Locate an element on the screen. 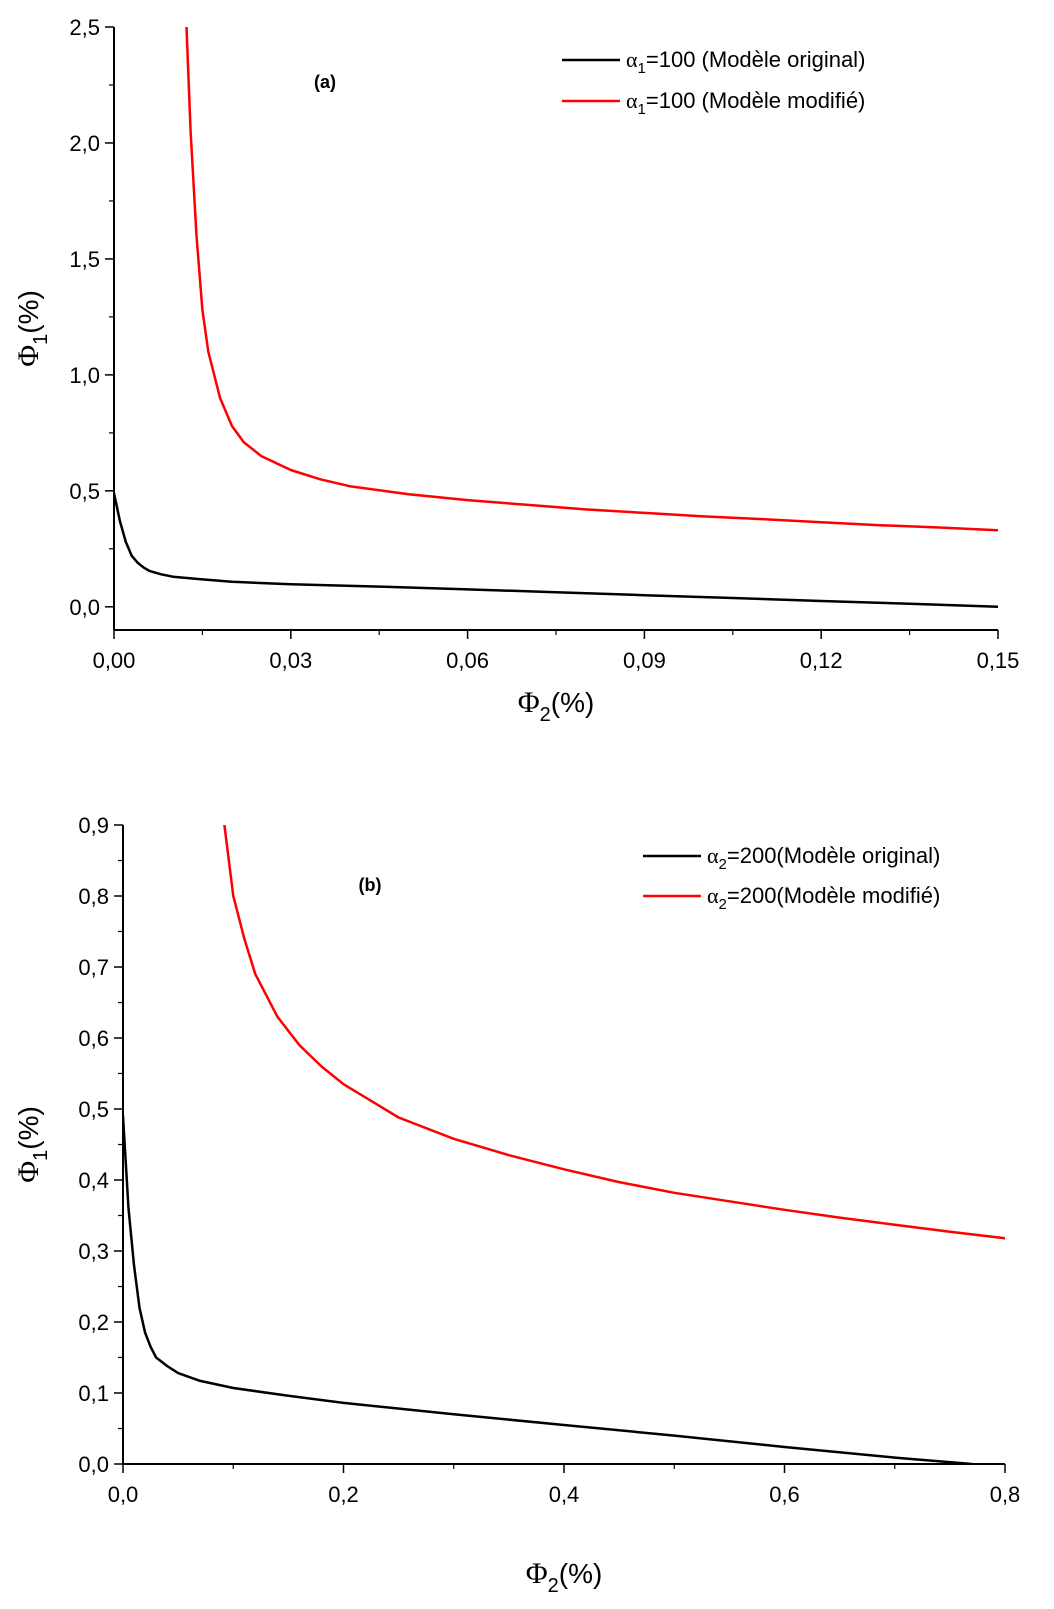  y-tick-label: 0,4 is located at coordinates (93, 1180).